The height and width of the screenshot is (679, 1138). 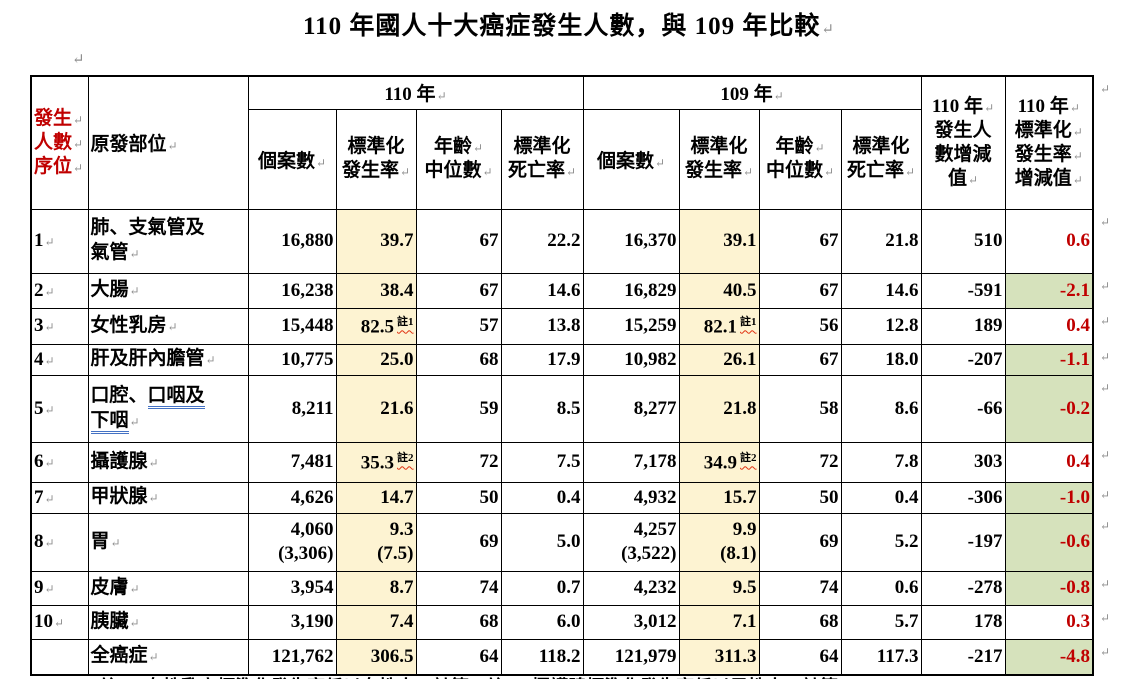 What do you see at coordinates (542, 159) in the screenshot?
I see `header-110-std-mortality: 標準化 死亡率↵` at bounding box center [542, 159].